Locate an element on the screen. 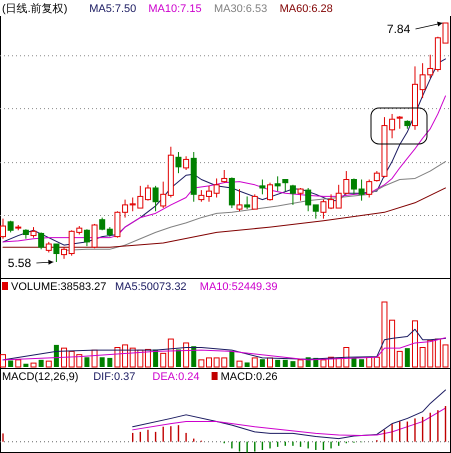  text: DIF:0.37 is located at coordinates (114, 377).